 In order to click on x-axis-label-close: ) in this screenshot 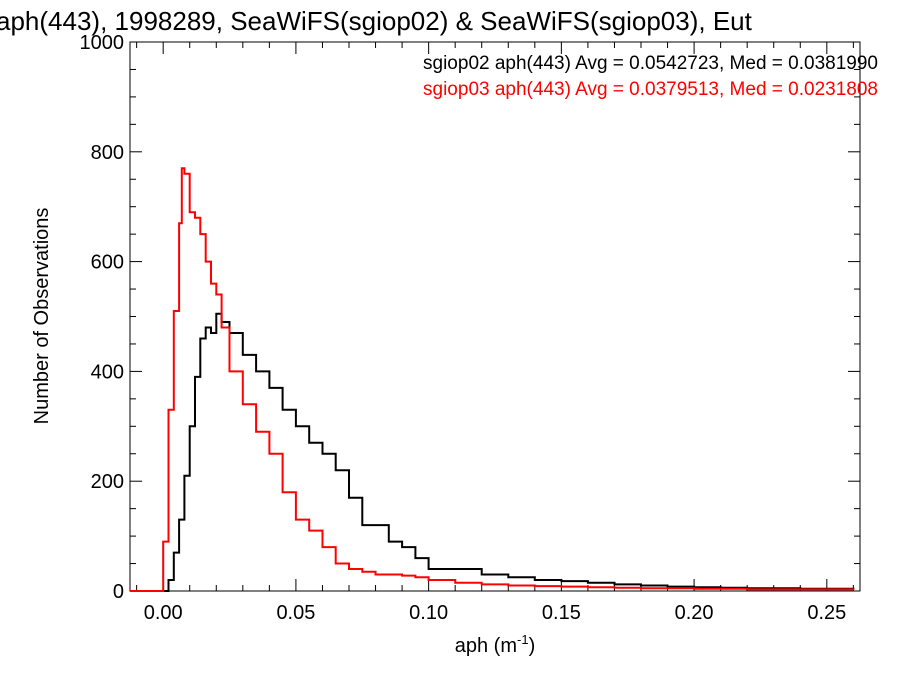, I will do `click(532, 646)`.